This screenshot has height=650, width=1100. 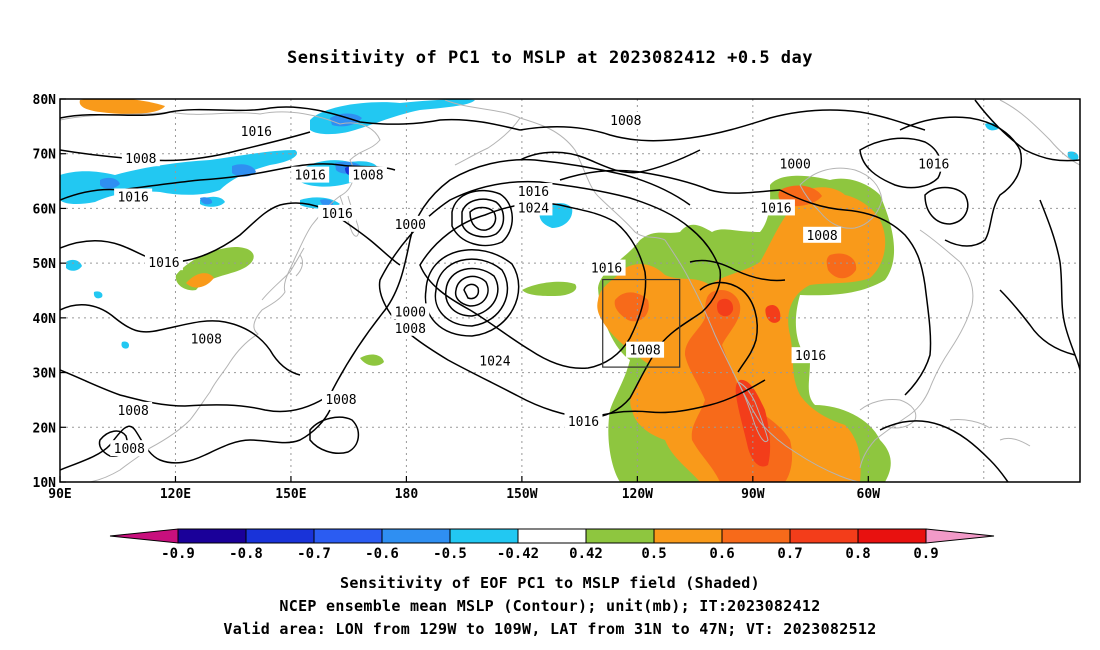 I want to click on colorbar-label: -0.9, so click(x=178, y=554).